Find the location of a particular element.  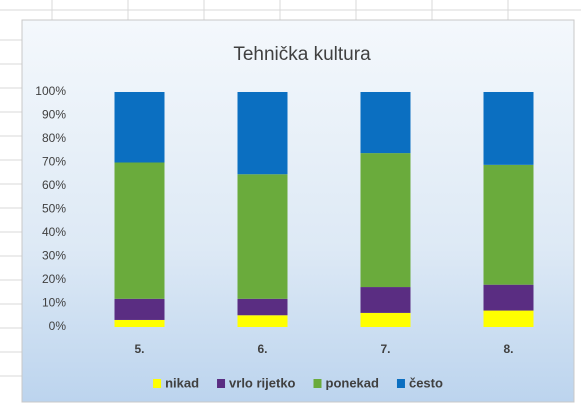

legend-label: ponekad is located at coordinates (353, 382).